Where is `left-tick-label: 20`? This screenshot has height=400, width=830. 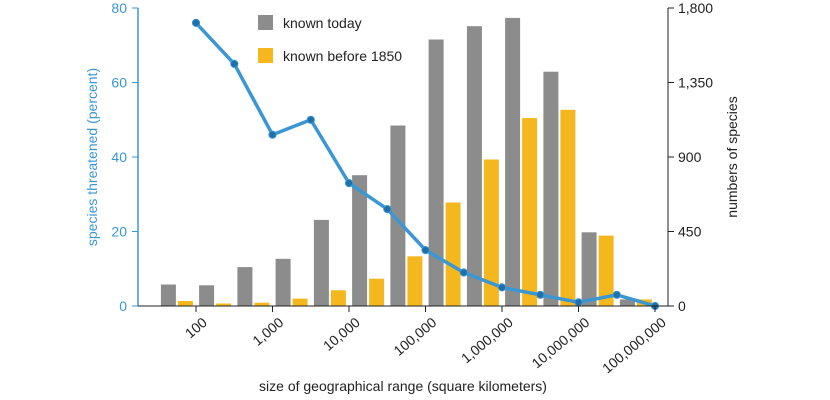 left-tick-label: 20 is located at coordinates (119, 232).